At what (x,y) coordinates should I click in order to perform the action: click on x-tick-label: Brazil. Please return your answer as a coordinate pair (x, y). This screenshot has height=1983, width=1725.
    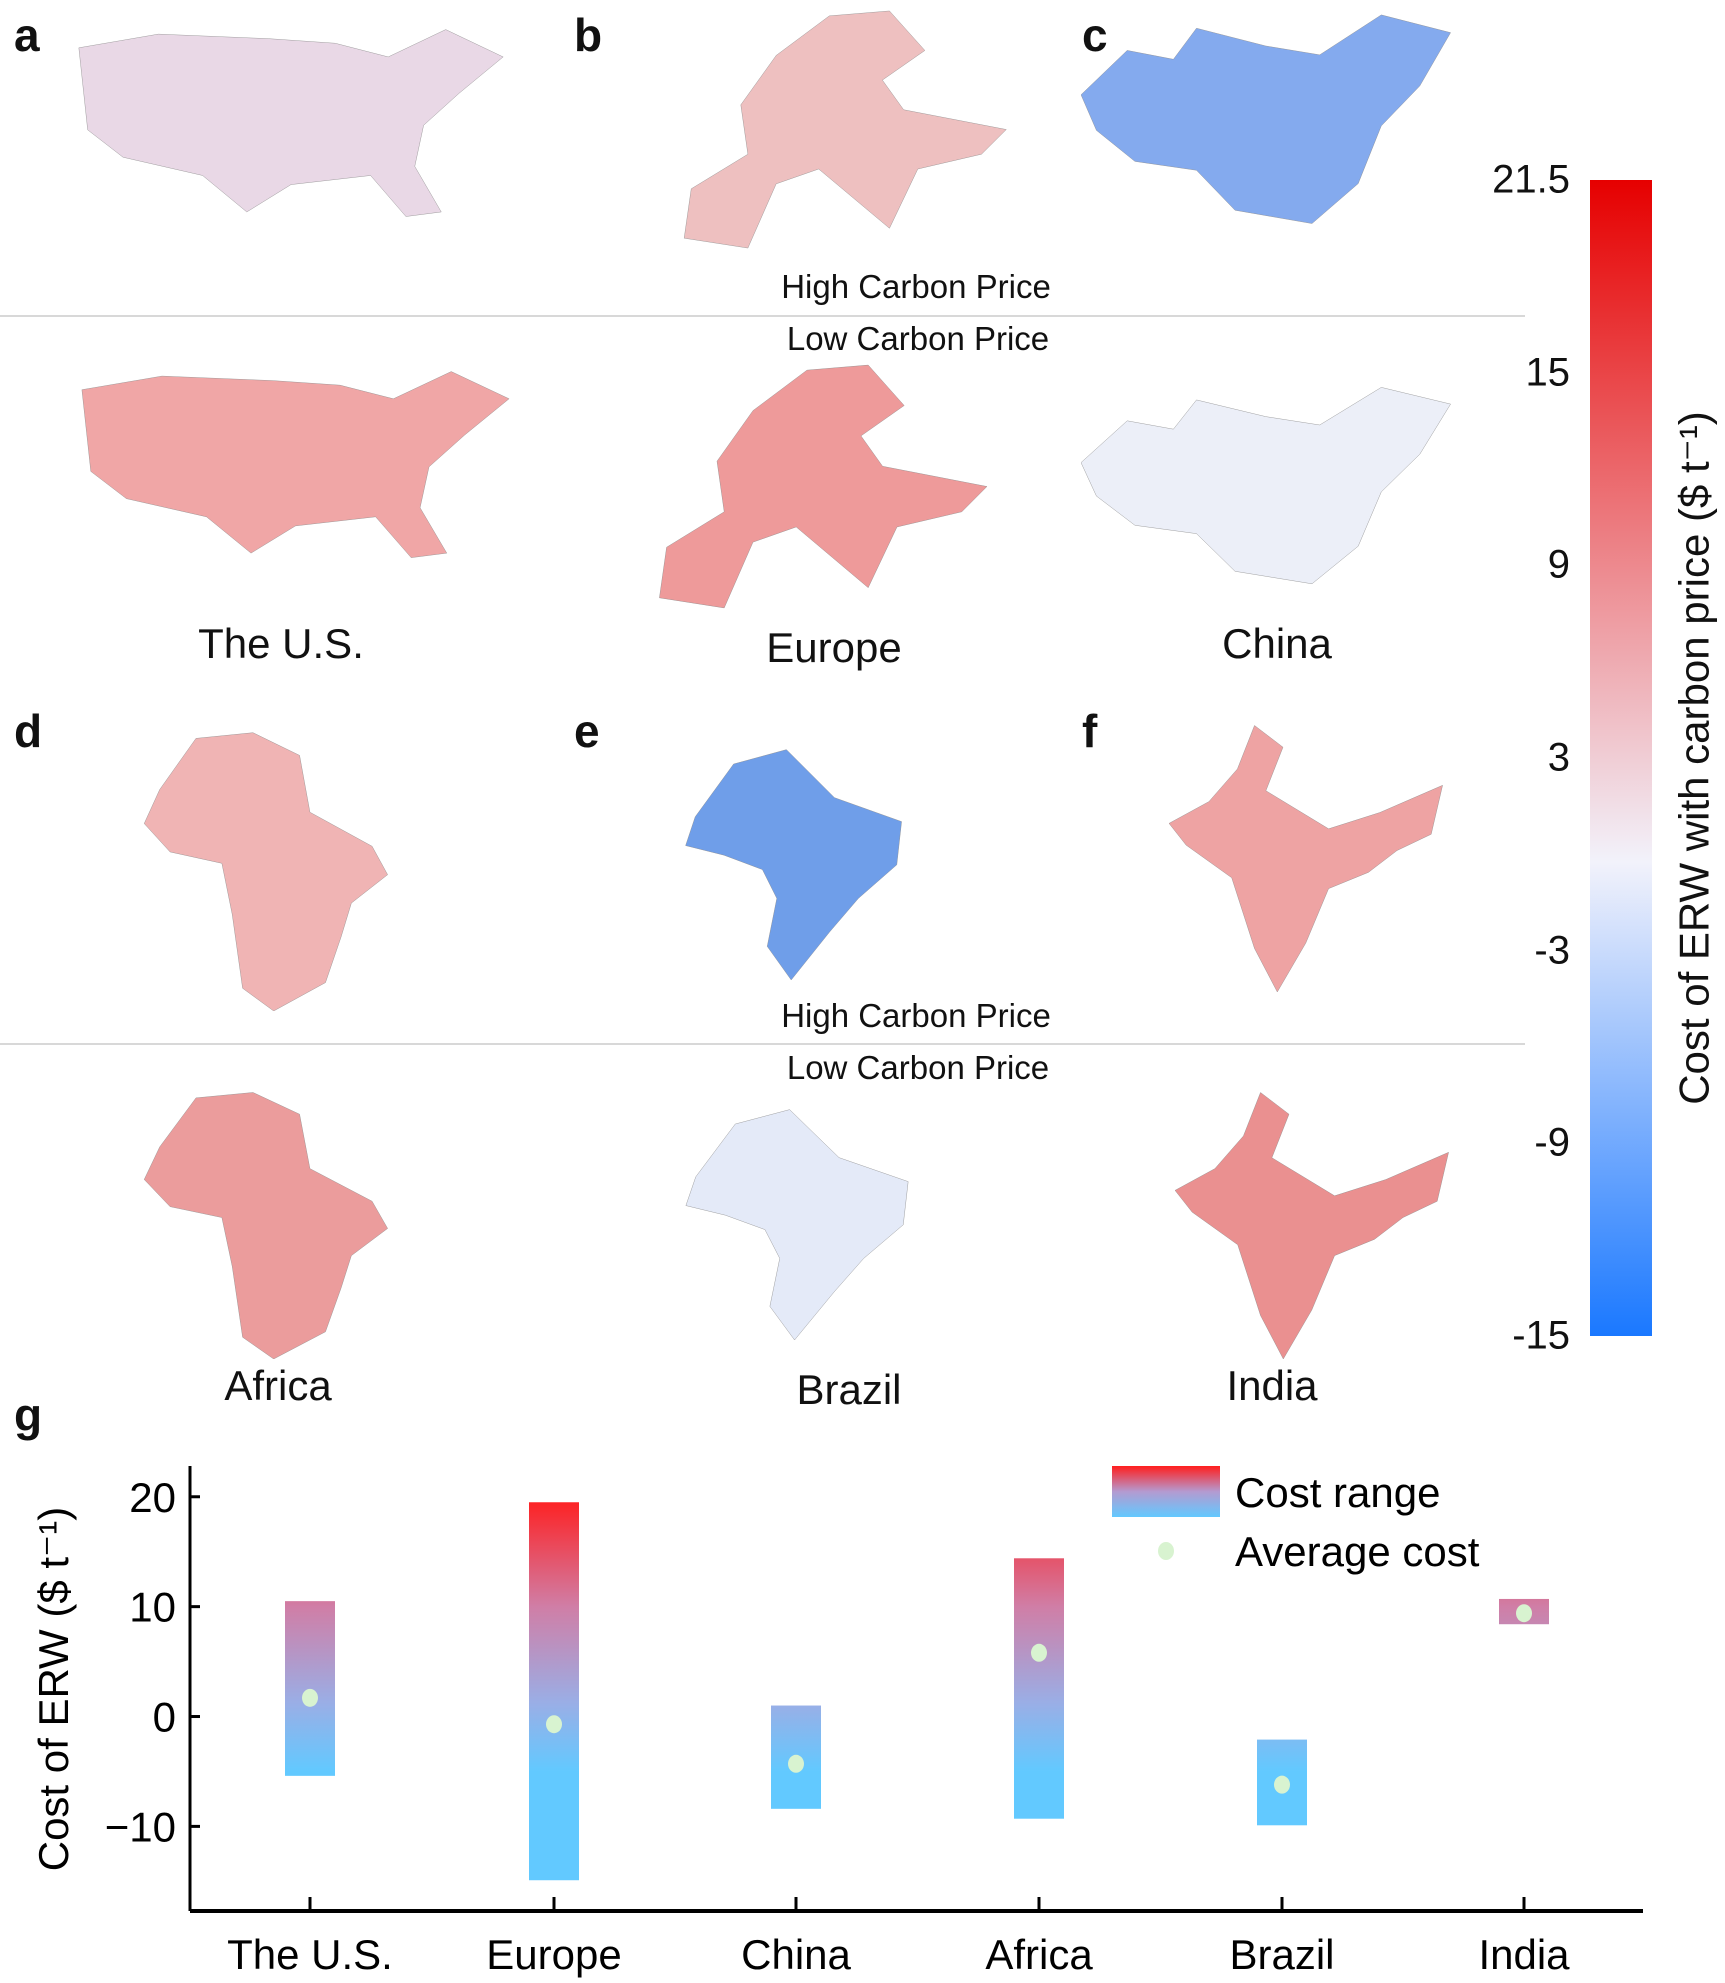
    Looking at the image, I should click on (1281, 1954).